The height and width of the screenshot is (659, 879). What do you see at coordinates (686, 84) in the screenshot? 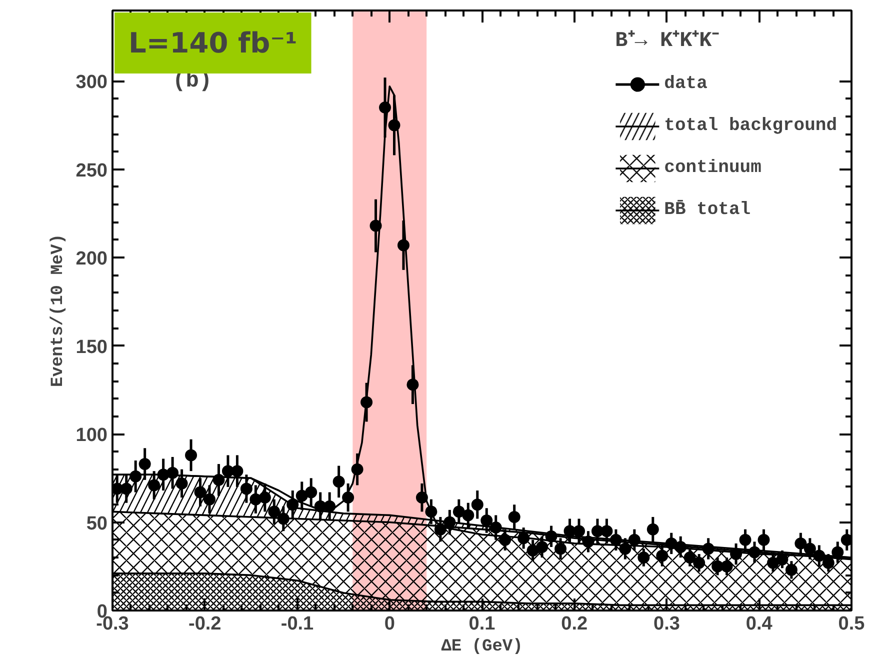
I see `legend-label: data` at bounding box center [686, 84].